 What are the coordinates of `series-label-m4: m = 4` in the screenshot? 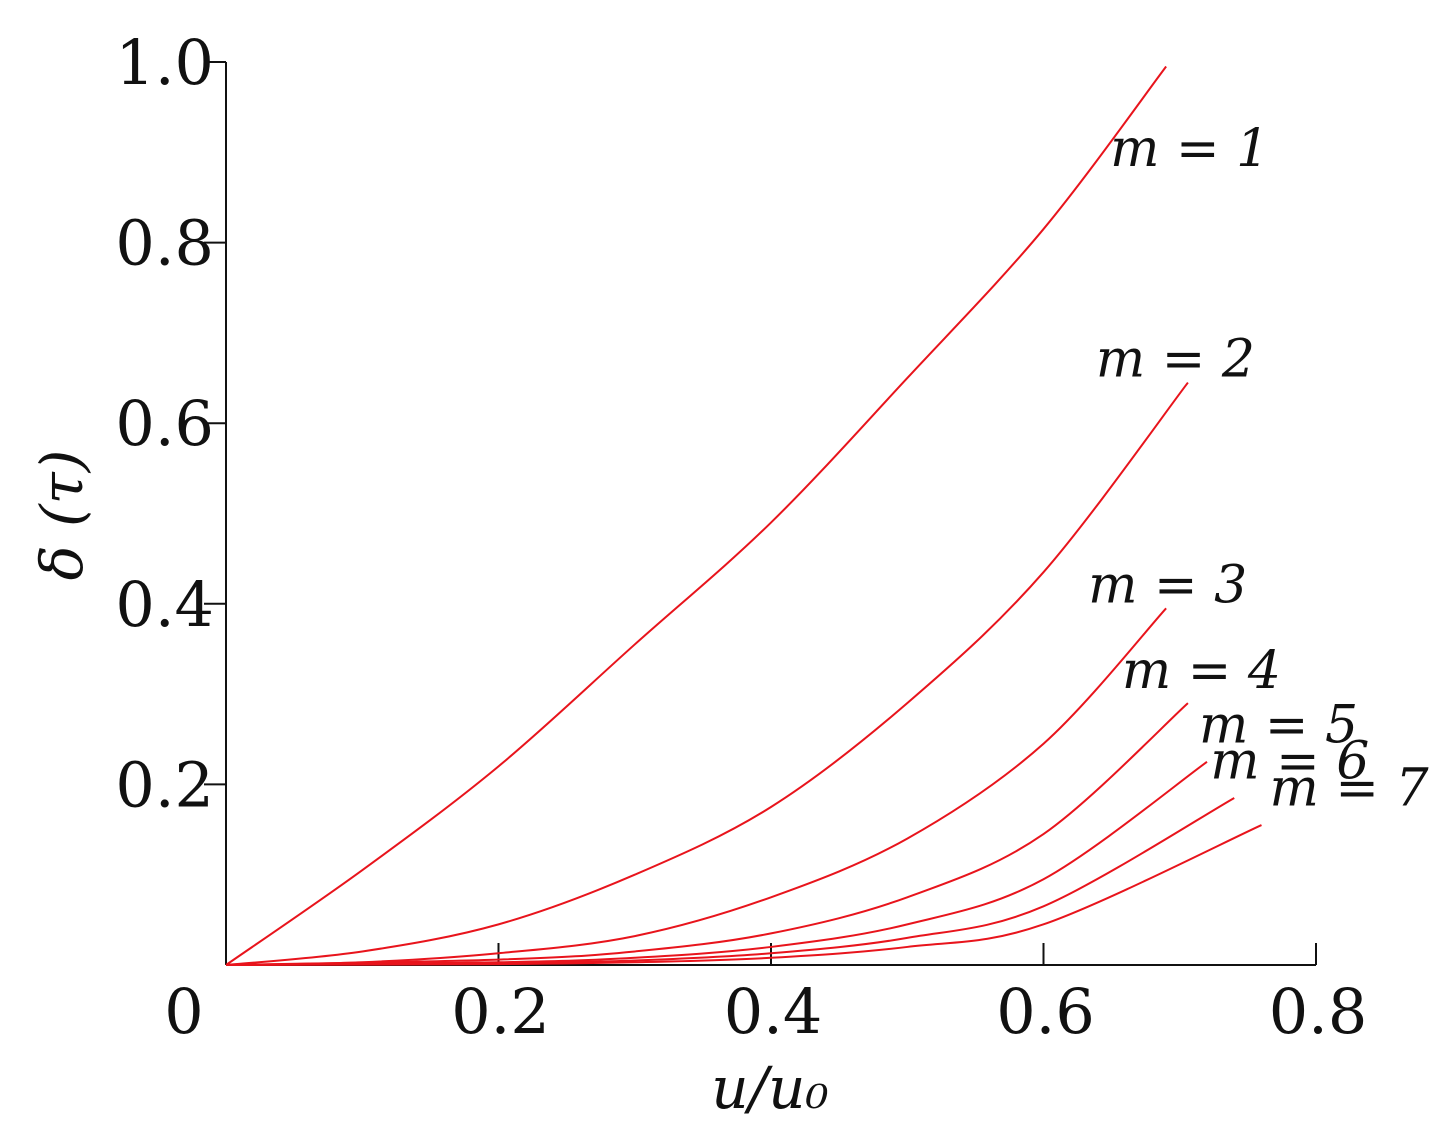 It's located at (1201, 671).